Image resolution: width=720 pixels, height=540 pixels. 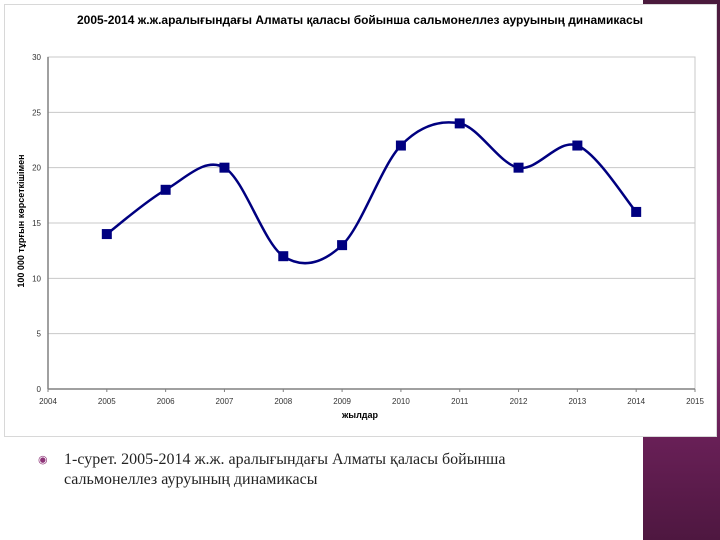 I want to click on y-tick-label: 15, so click(x=36, y=223).